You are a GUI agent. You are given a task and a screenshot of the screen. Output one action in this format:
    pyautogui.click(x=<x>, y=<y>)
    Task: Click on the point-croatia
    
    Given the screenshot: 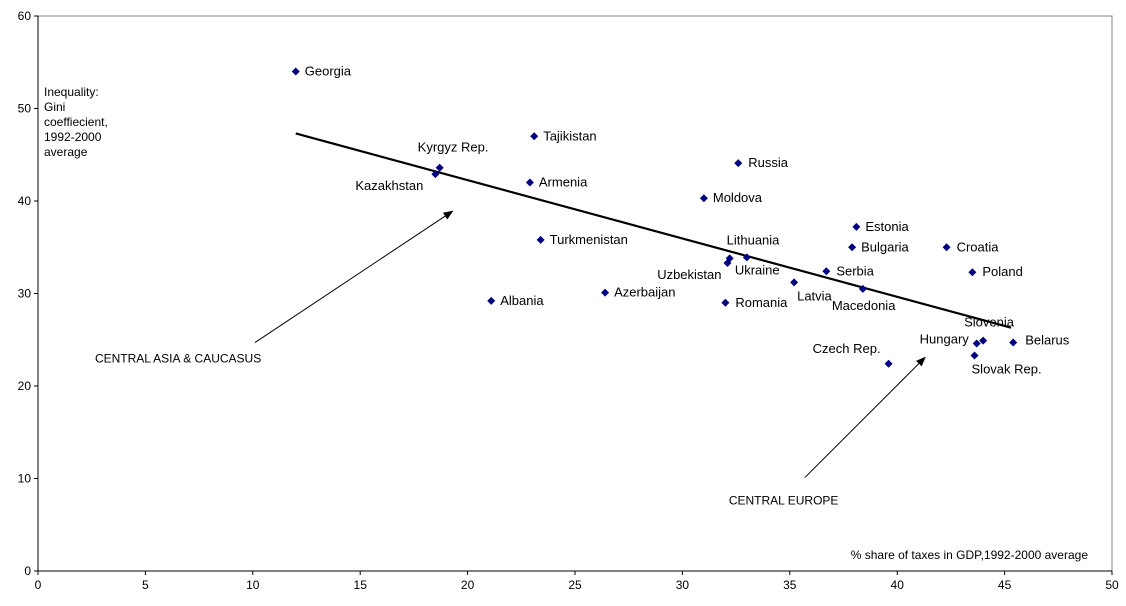 What is the action you would take?
    pyautogui.click(x=946, y=247)
    